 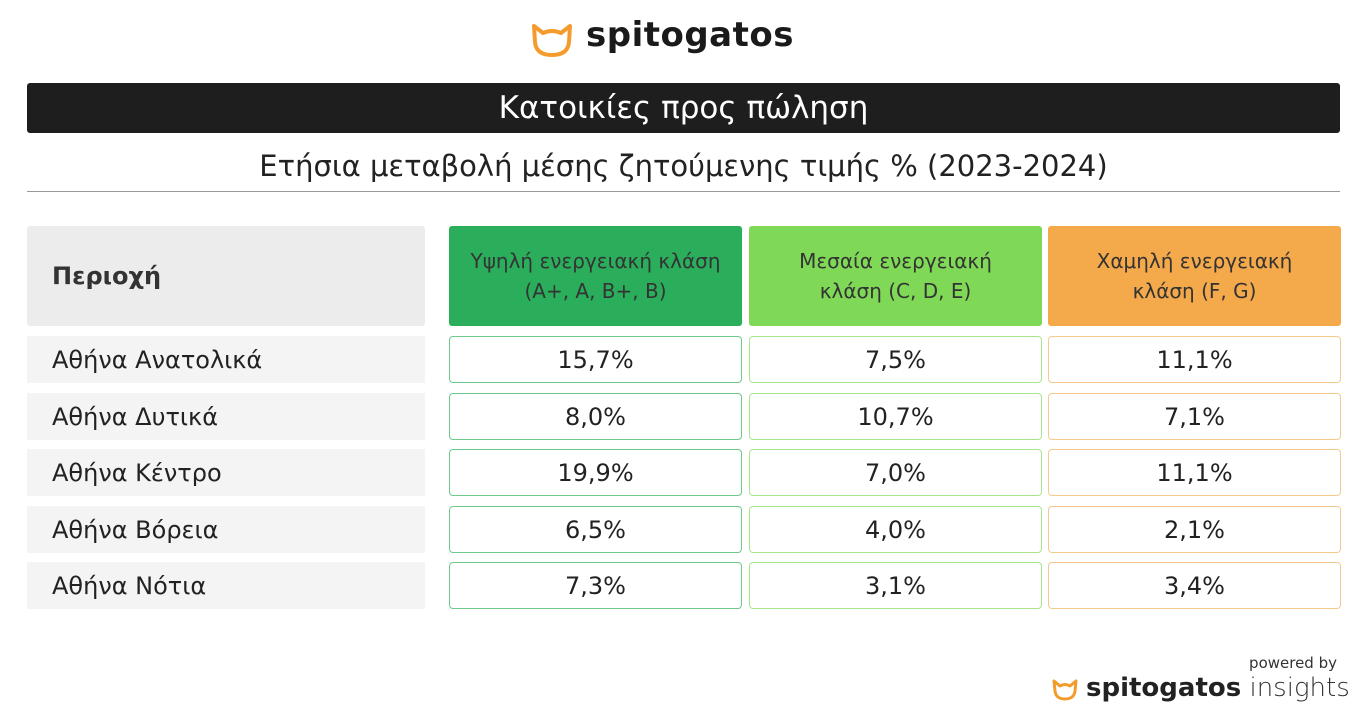 I want to click on powered-by: powered by, so click(x=1293, y=663).